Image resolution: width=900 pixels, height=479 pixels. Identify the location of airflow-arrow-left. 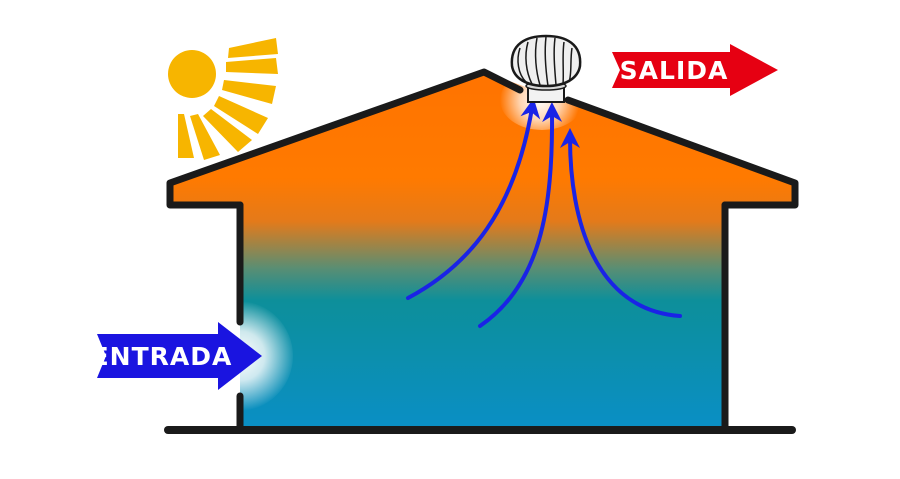
(473, 199).